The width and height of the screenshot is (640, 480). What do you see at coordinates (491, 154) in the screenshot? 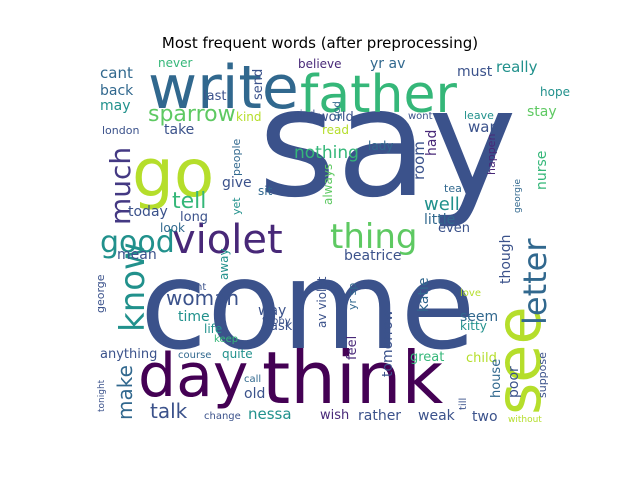
I see `word-happen: happen` at bounding box center [491, 154].